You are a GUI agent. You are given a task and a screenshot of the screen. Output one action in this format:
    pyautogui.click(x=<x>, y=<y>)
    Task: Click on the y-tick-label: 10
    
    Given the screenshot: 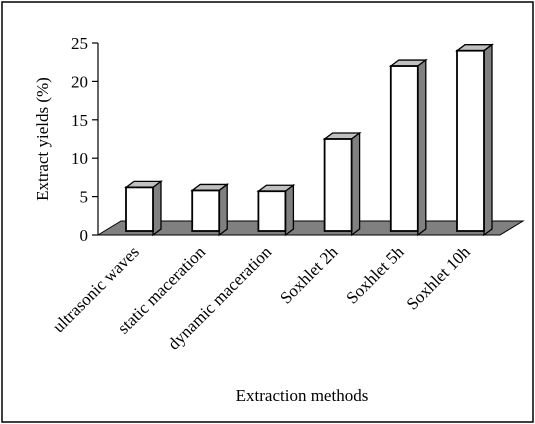 What is the action you would take?
    pyautogui.click(x=79, y=158)
    